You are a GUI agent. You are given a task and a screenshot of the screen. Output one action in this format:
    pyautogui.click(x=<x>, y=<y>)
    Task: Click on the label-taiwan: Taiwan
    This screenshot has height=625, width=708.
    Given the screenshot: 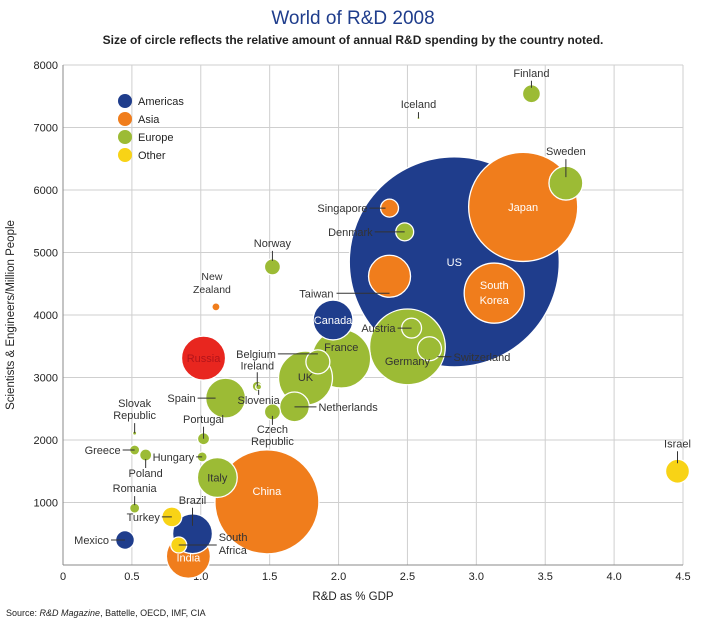 What is the action you would take?
    pyautogui.click(x=316, y=294)
    